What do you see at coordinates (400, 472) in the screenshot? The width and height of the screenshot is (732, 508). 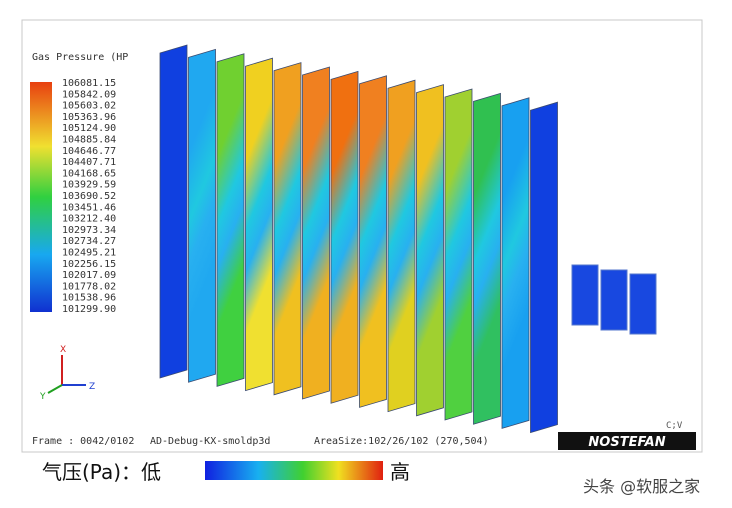 I see `caption-high: 高` at bounding box center [400, 472].